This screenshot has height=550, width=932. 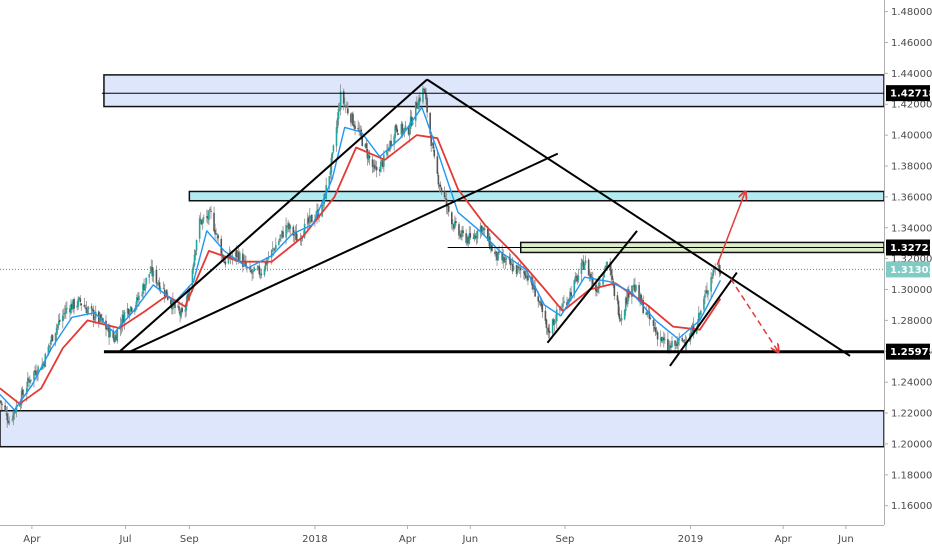 What do you see at coordinates (32, 539) in the screenshot?
I see `time-tick-label: Apr` at bounding box center [32, 539].